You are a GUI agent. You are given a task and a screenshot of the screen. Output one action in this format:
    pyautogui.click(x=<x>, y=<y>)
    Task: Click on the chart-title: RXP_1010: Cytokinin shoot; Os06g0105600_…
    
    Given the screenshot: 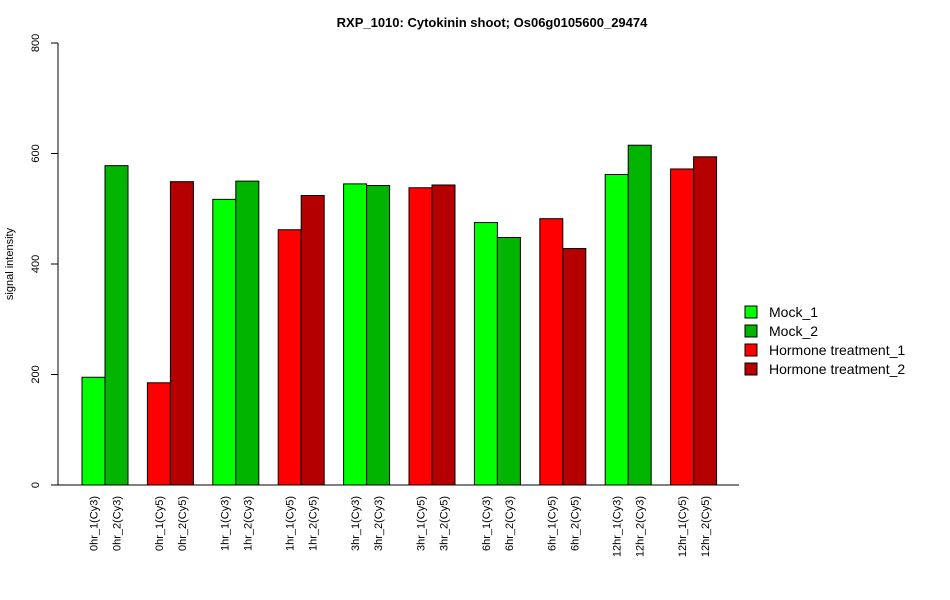 What is the action you would take?
    pyautogui.click(x=492, y=22)
    